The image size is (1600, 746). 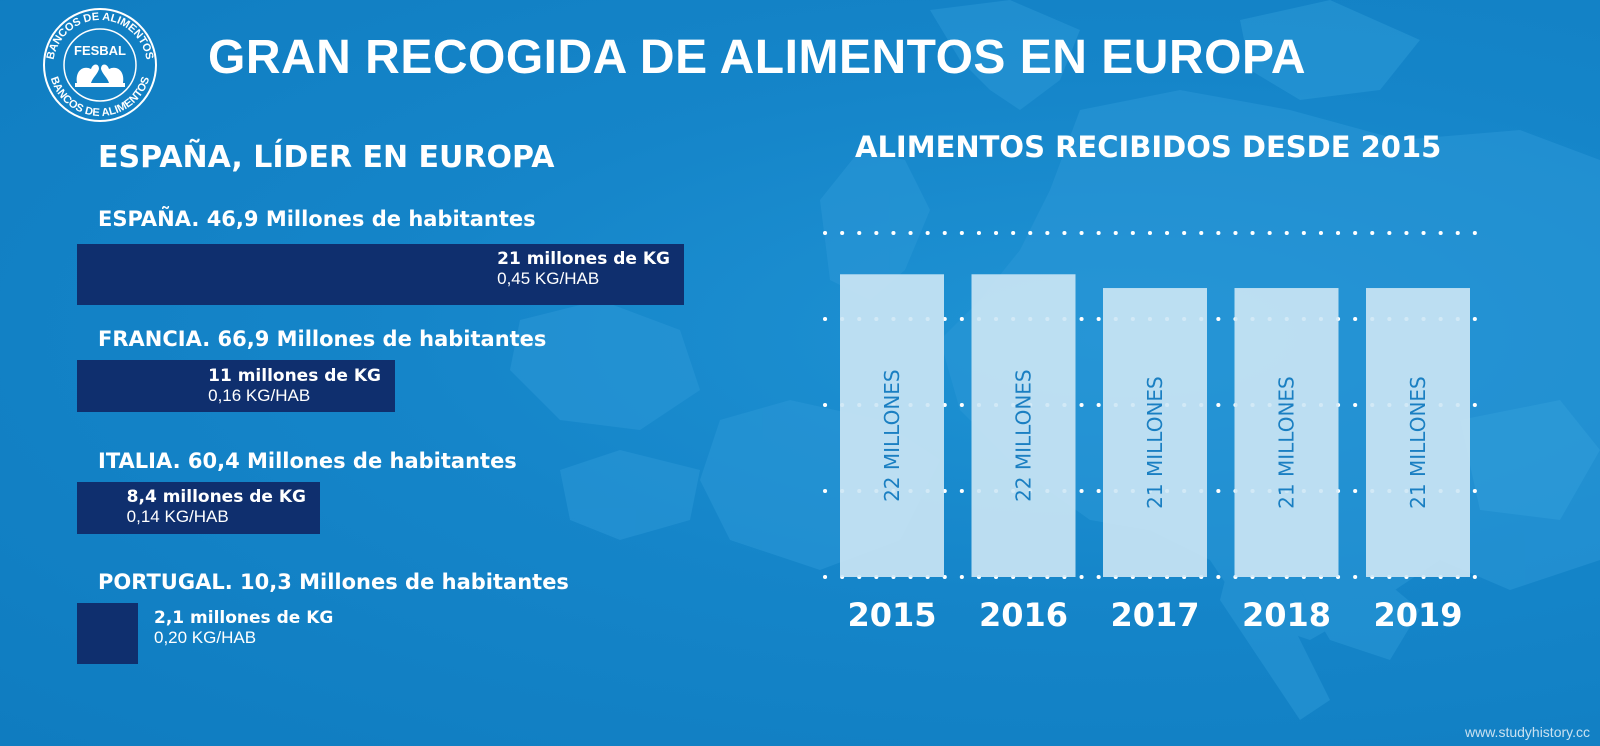 I want to click on country-kg-portugal: 2,1 millones de KG, so click(x=244, y=618).